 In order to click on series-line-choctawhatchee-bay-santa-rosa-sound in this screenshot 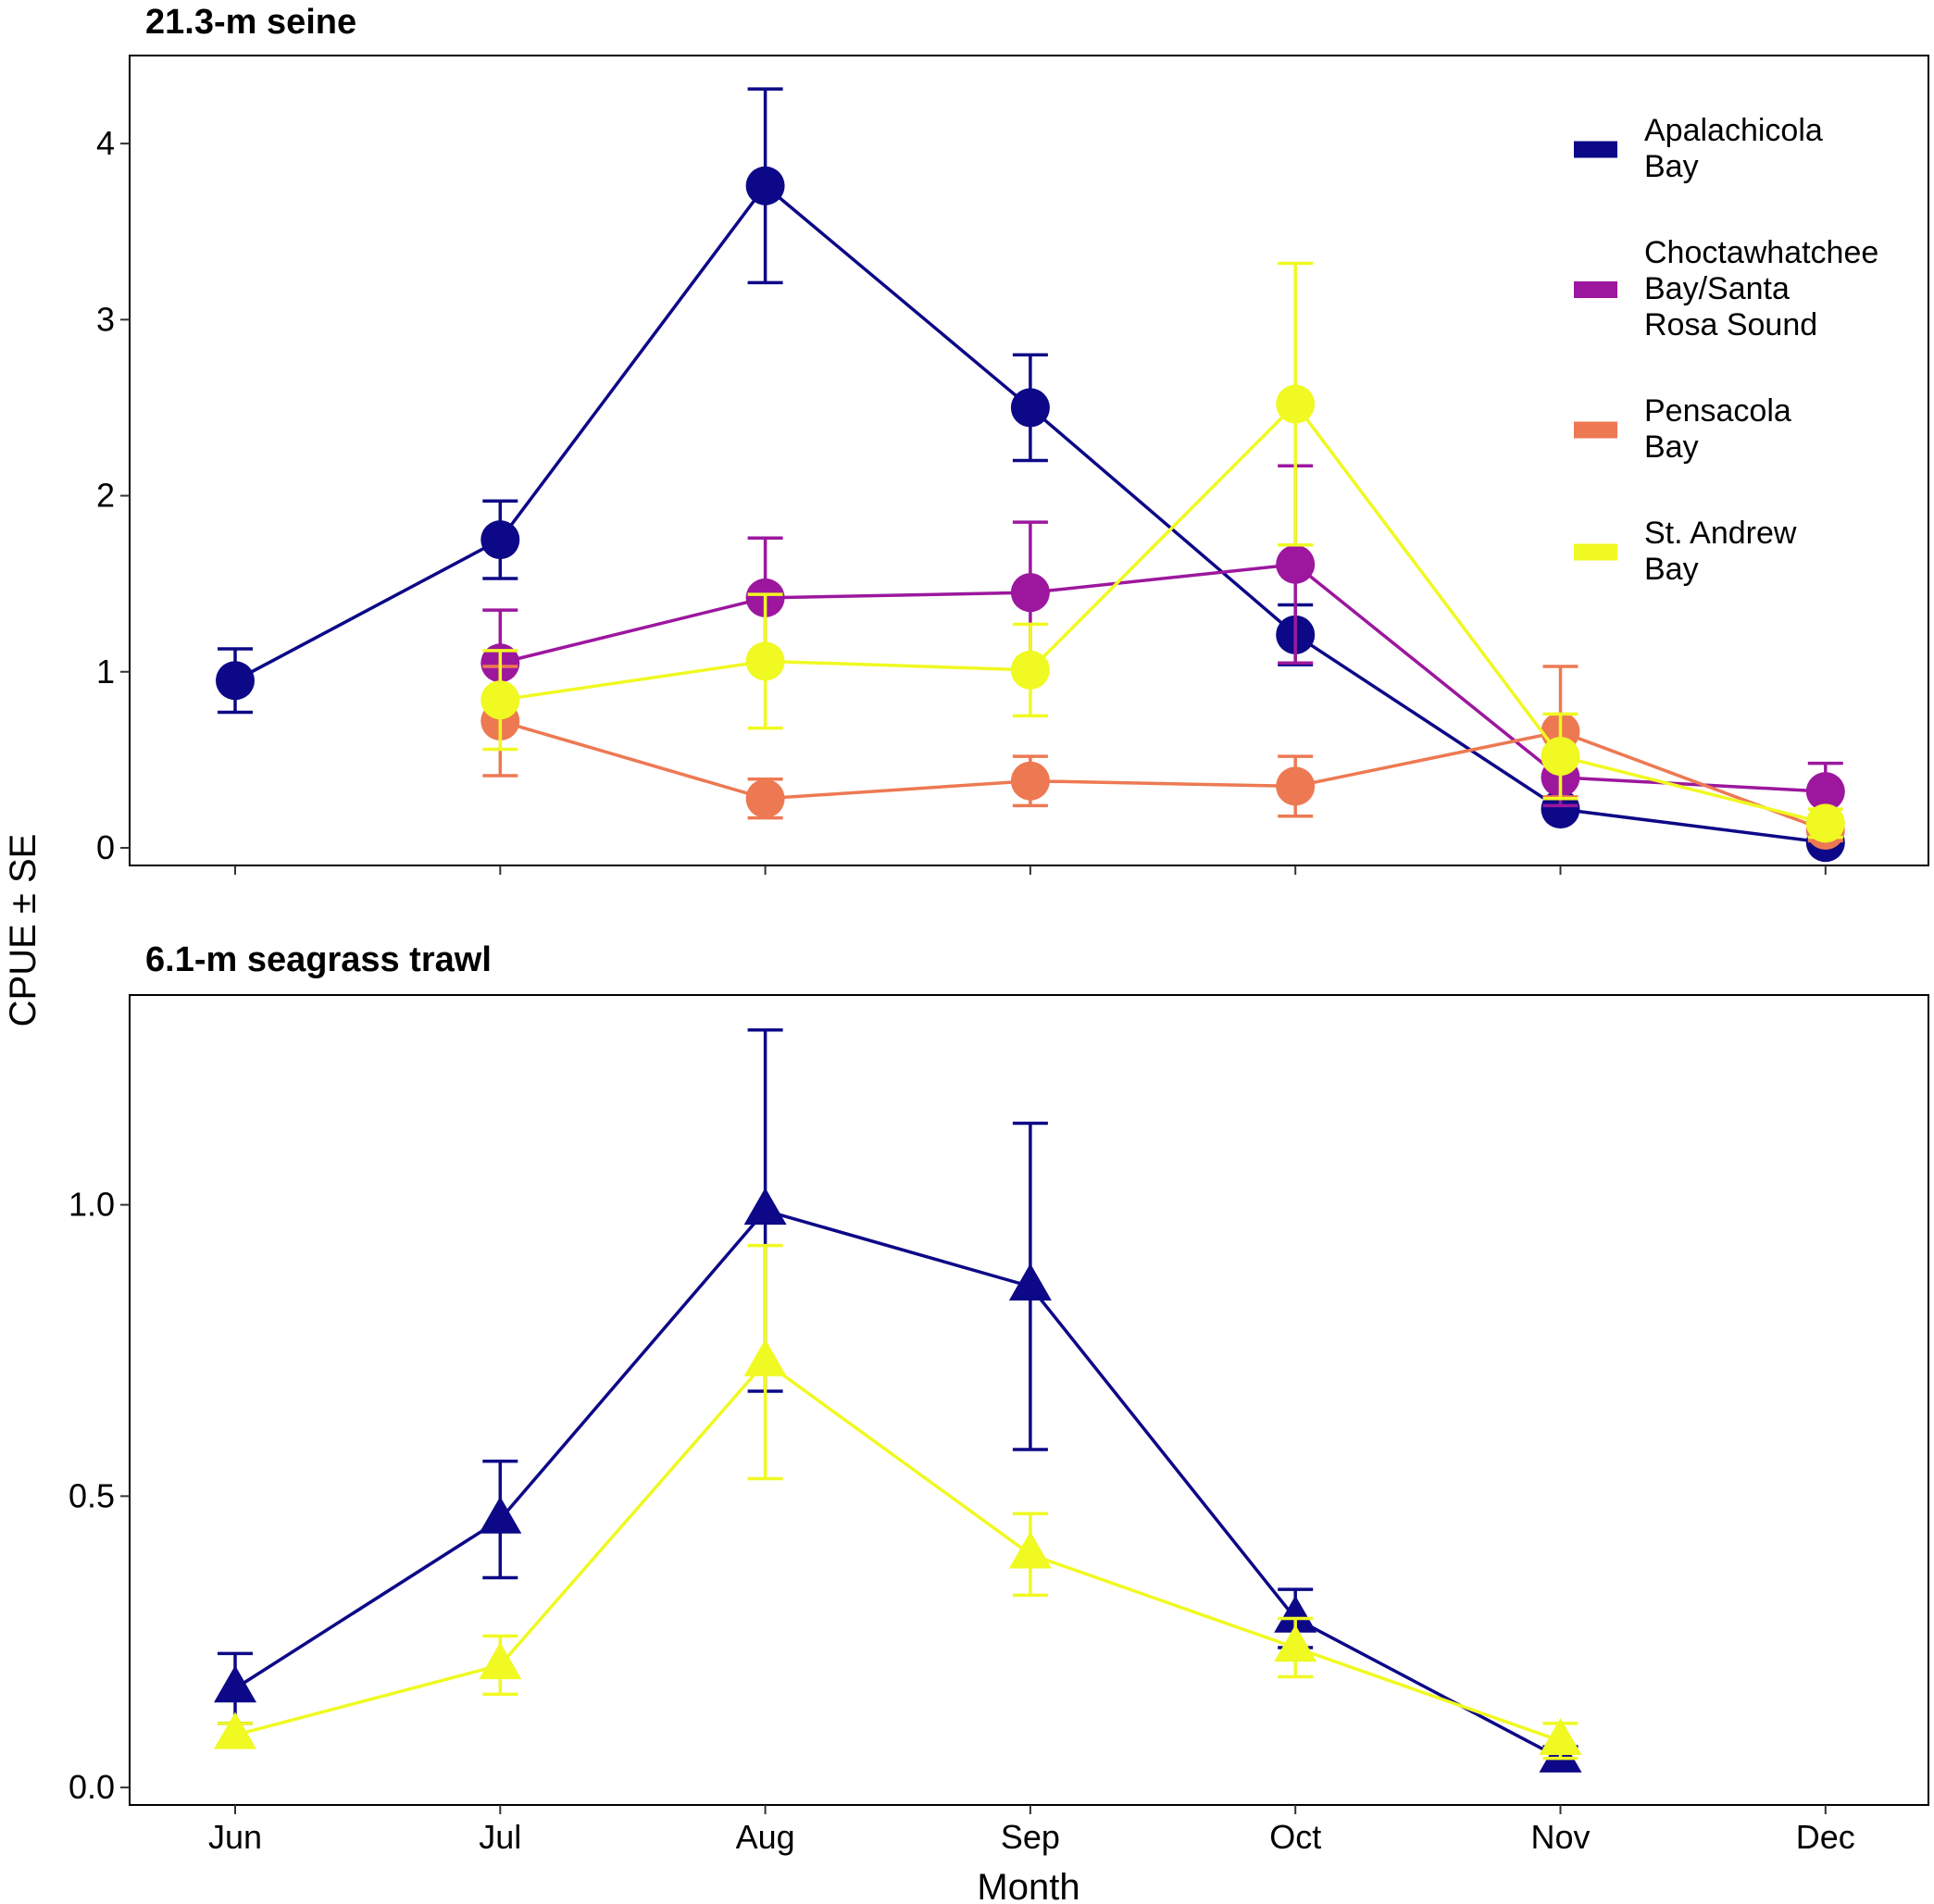, I will do `click(1163, 677)`.